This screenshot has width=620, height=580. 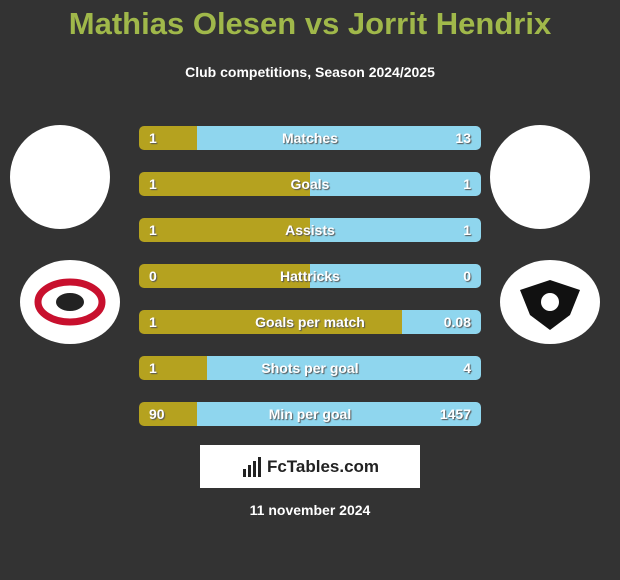 I want to click on left-value: 0, so click(x=153, y=276).